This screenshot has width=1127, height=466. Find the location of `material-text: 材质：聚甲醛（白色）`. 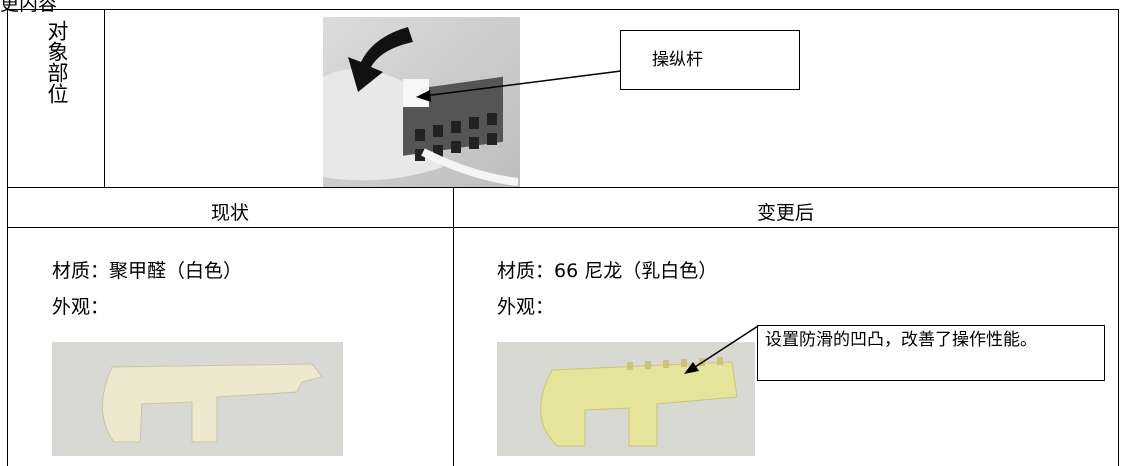

material-text: 材质：聚甲醛（白色） is located at coordinates (147, 271).